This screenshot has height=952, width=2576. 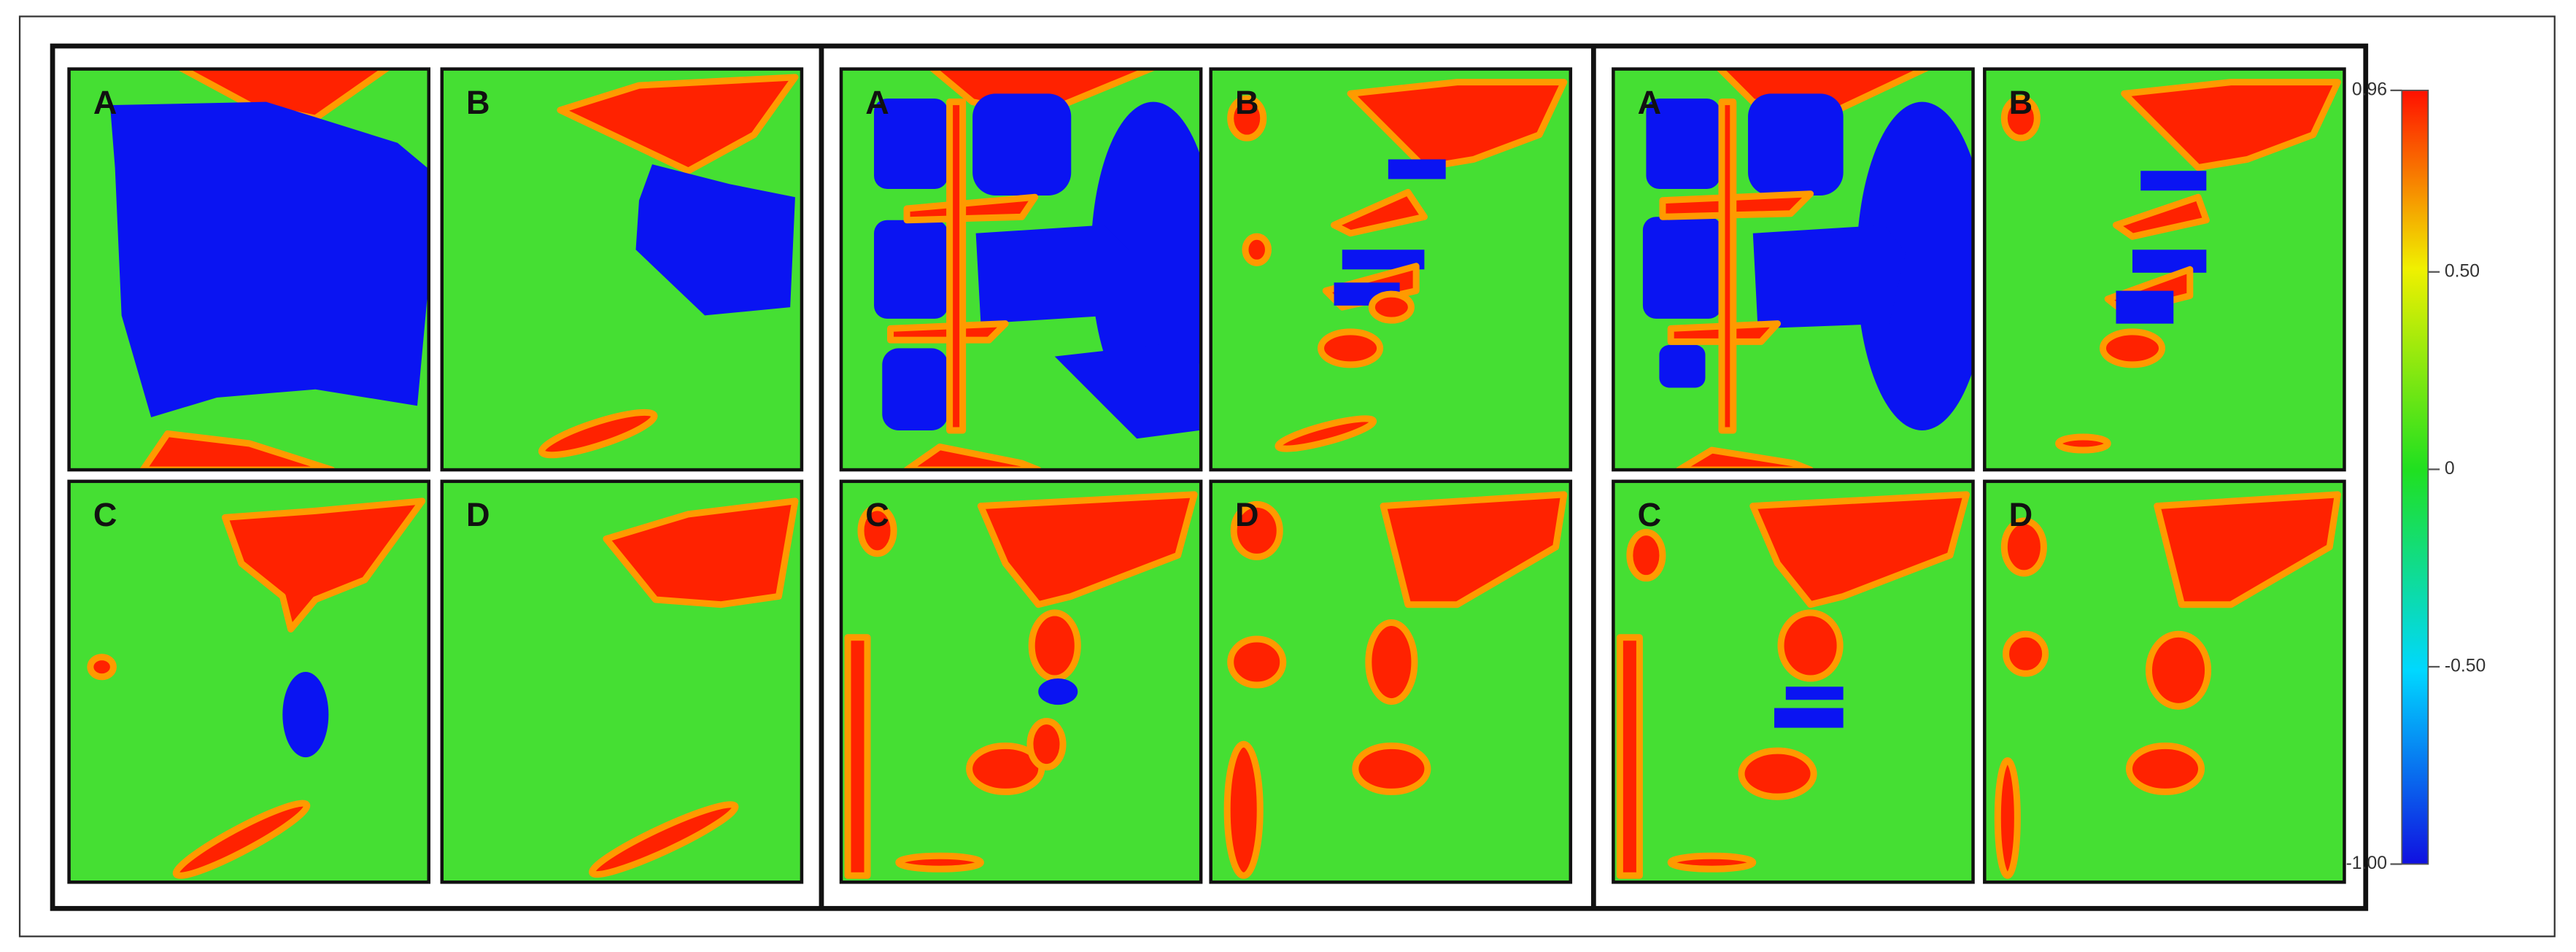 I want to click on colorbar-tick-label: -1.00, so click(x=2366, y=863).